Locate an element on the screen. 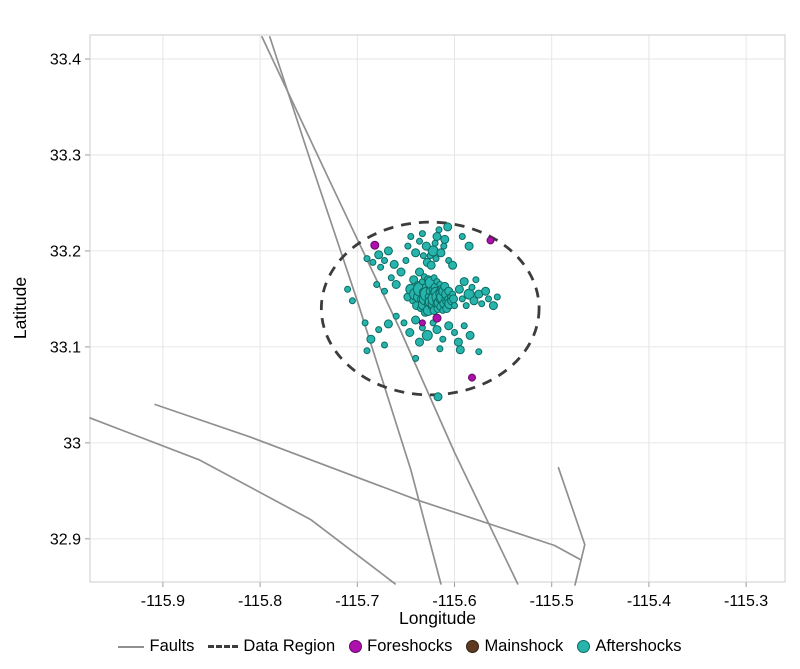 This screenshot has width=800, height=669. legend-label-faults: Faults is located at coordinates (172, 646).